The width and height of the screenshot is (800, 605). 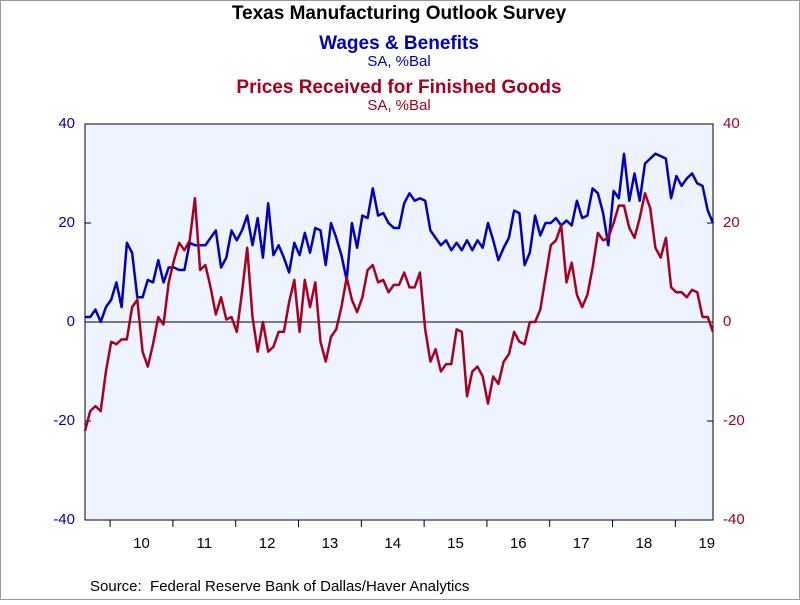 What do you see at coordinates (644, 543) in the screenshot?
I see `x-tick-label: 18` at bounding box center [644, 543].